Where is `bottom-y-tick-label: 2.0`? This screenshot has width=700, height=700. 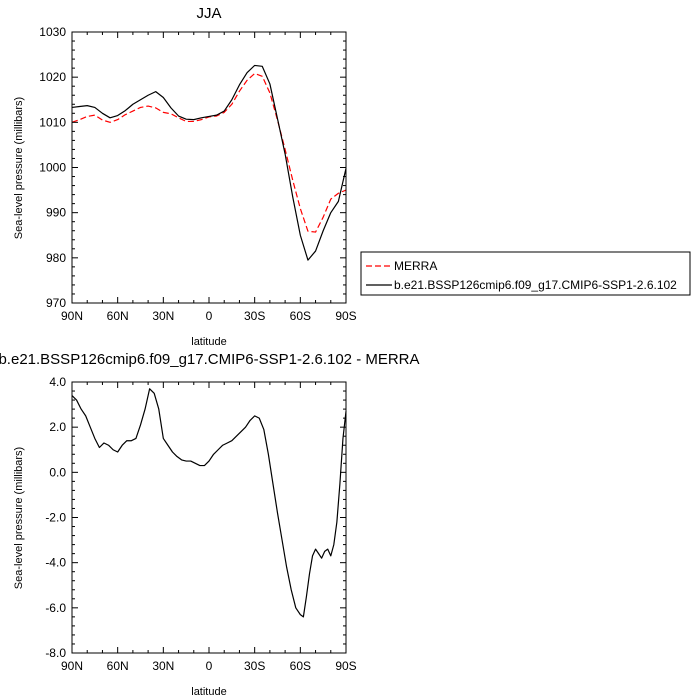 bottom-y-tick-label: 2.0 is located at coordinates (57, 427).